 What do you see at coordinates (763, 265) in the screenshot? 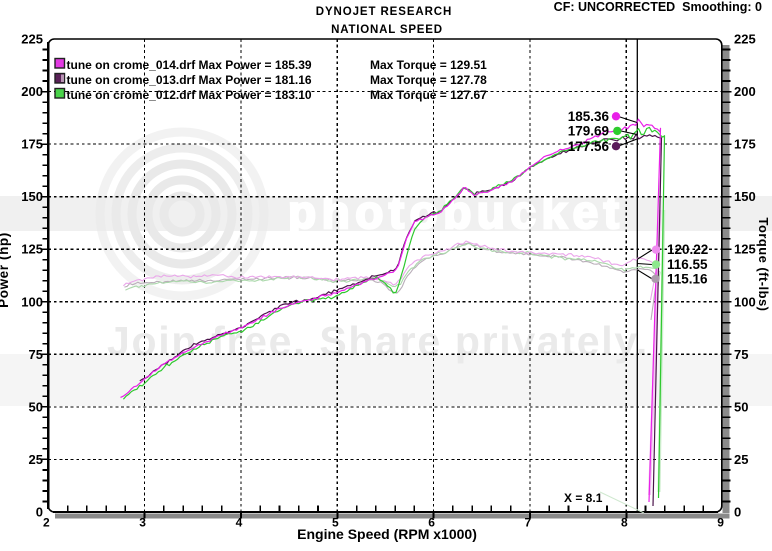
I see `svg-text: Torque (ft-lbs)` at bounding box center [763, 265].